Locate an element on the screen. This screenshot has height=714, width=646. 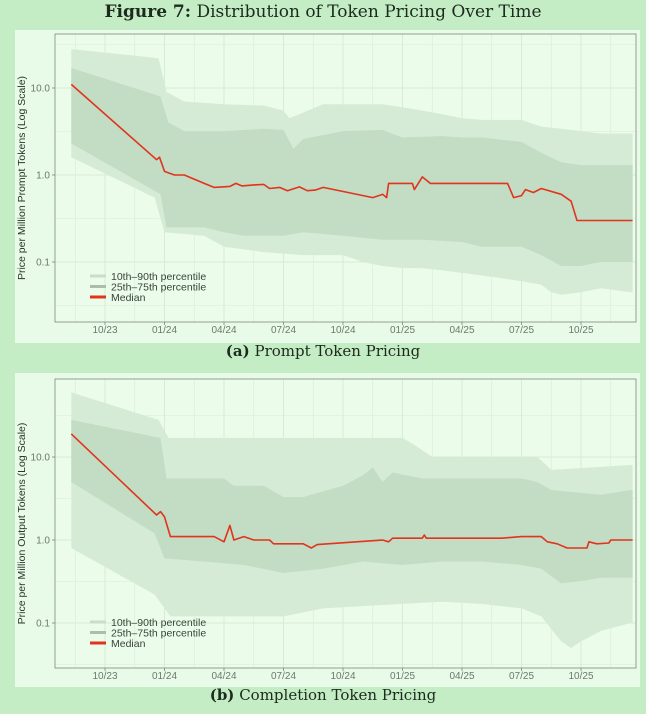
caption-a-title: Prompt Token Pricing is located at coordinates (337, 351).